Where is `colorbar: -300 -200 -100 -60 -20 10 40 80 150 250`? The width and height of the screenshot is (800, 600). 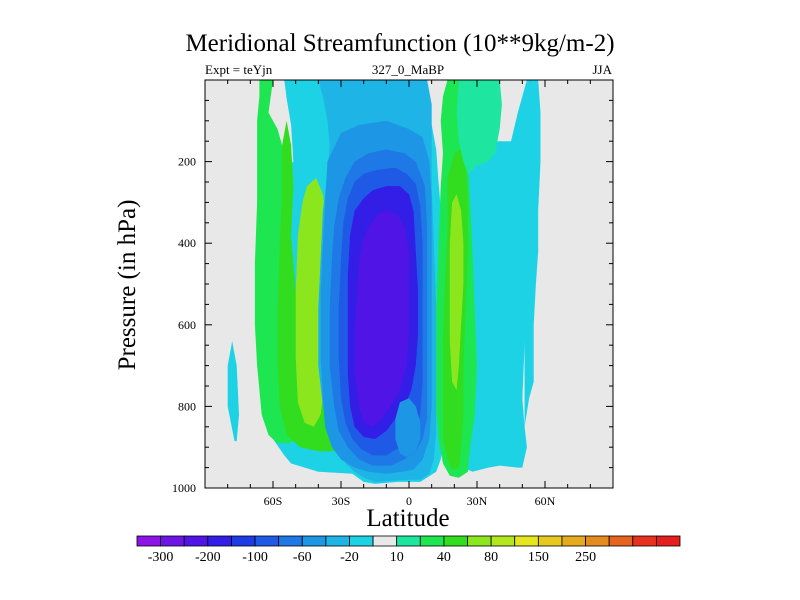 colorbar: -300 -200 -100 -60 -20 10 40 80 150 250 is located at coordinates (408, 550).